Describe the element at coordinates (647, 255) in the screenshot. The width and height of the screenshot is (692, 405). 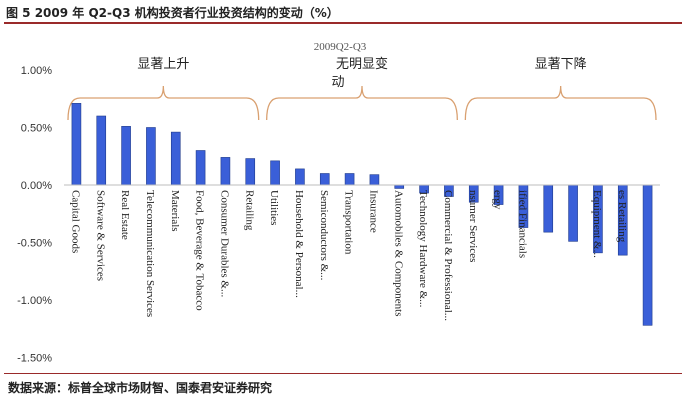
I see `bar-pharmaceuticals` at that location.